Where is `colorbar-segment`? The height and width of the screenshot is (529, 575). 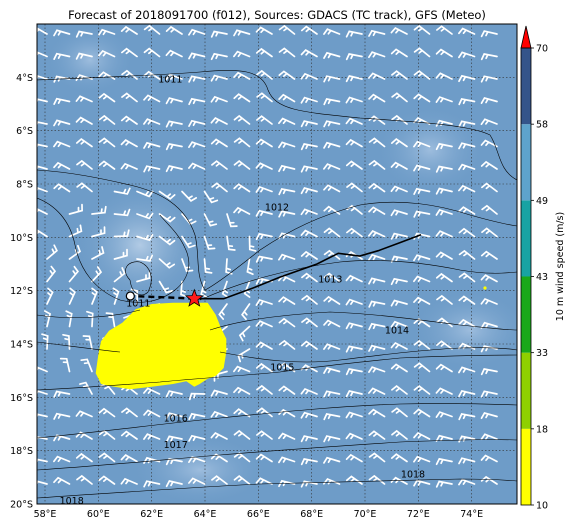 colorbar-segment is located at coordinates (526, 466).